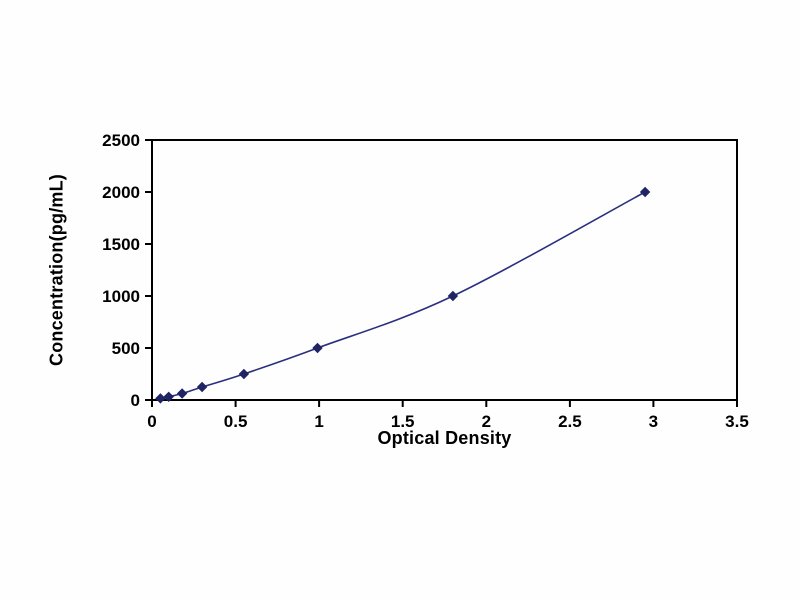 The height and width of the screenshot is (600, 800). What do you see at coordinates (56, 270) in the screenshot?
I see `y-axis-label: Concentration(pg/mL)` at bounding box center [56, 270].